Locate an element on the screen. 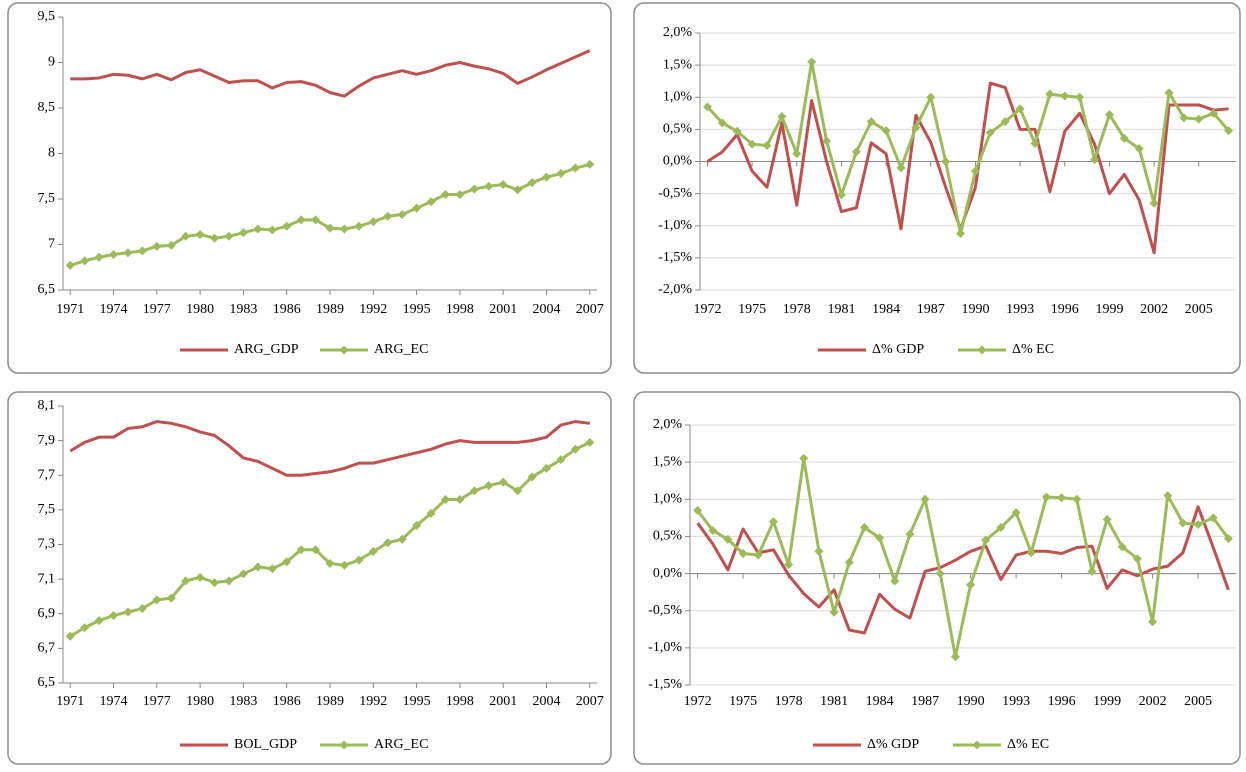 Image resolution: width=1246 pixels, height=772 pixels. y-tick-label: -1,5% is located at coordinates (675, 257).